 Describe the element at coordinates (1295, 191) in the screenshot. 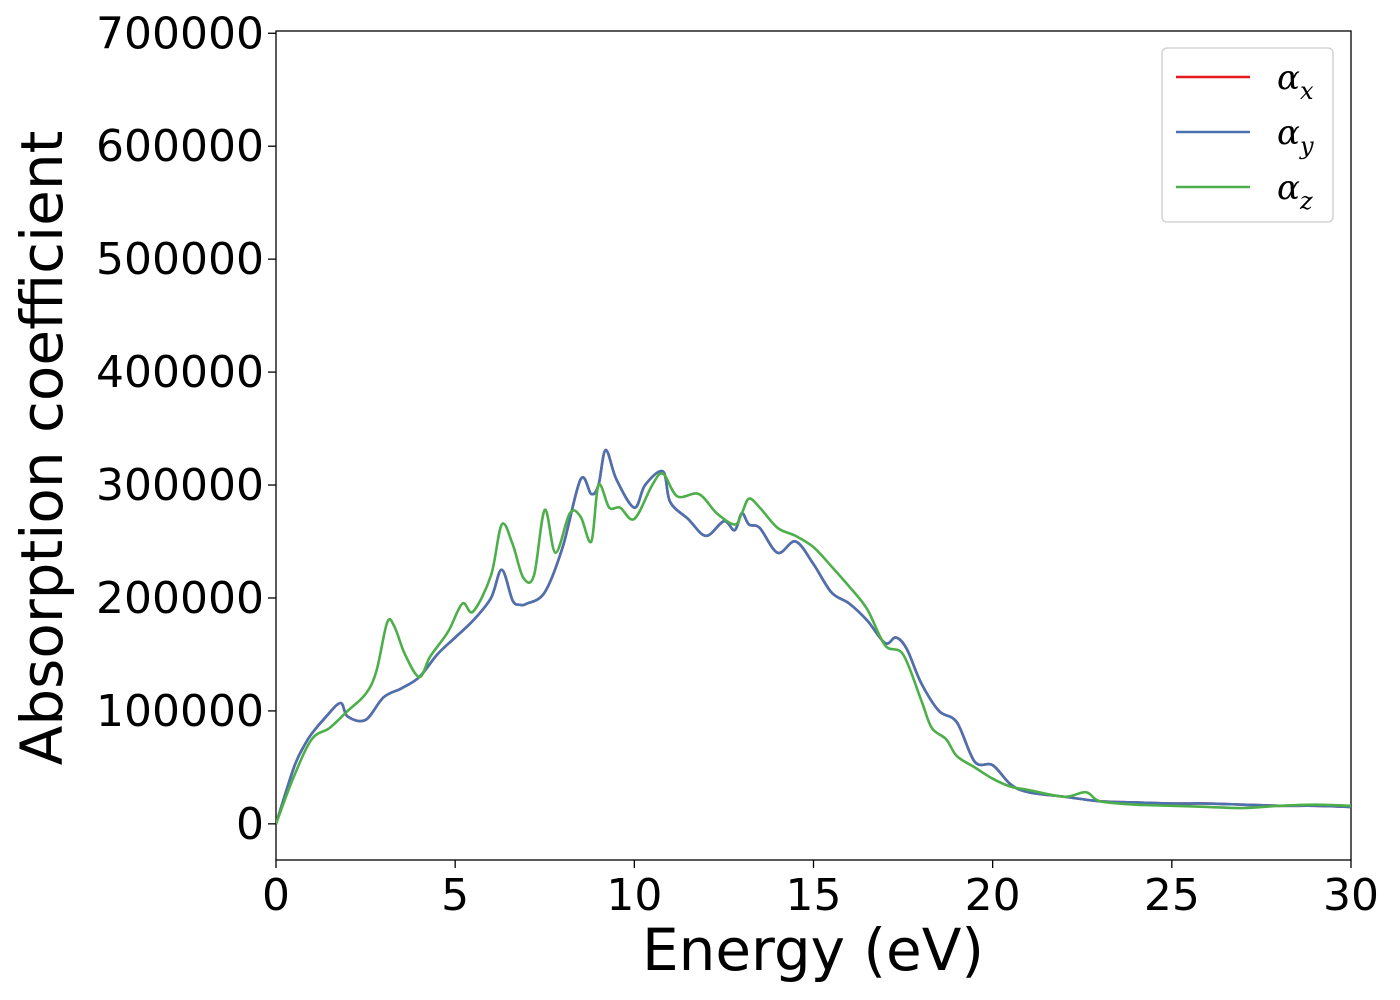

I see `legend-label-alpha-z: αz` at that location.